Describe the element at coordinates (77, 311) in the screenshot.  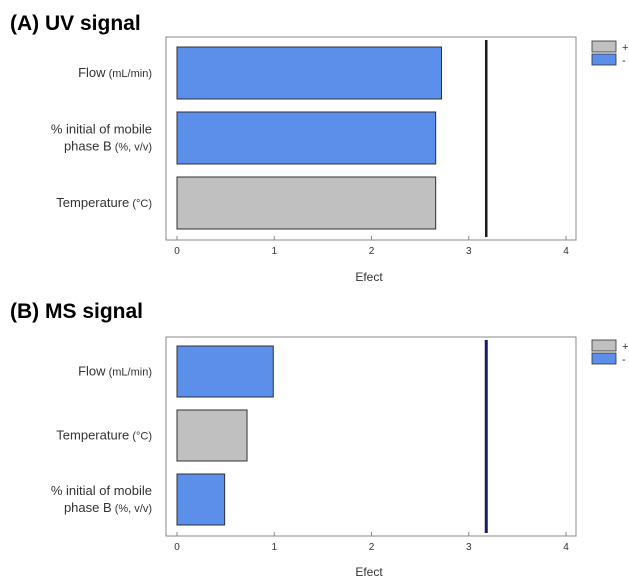
I see `panel-b-title: (B) MS signal` at that location.